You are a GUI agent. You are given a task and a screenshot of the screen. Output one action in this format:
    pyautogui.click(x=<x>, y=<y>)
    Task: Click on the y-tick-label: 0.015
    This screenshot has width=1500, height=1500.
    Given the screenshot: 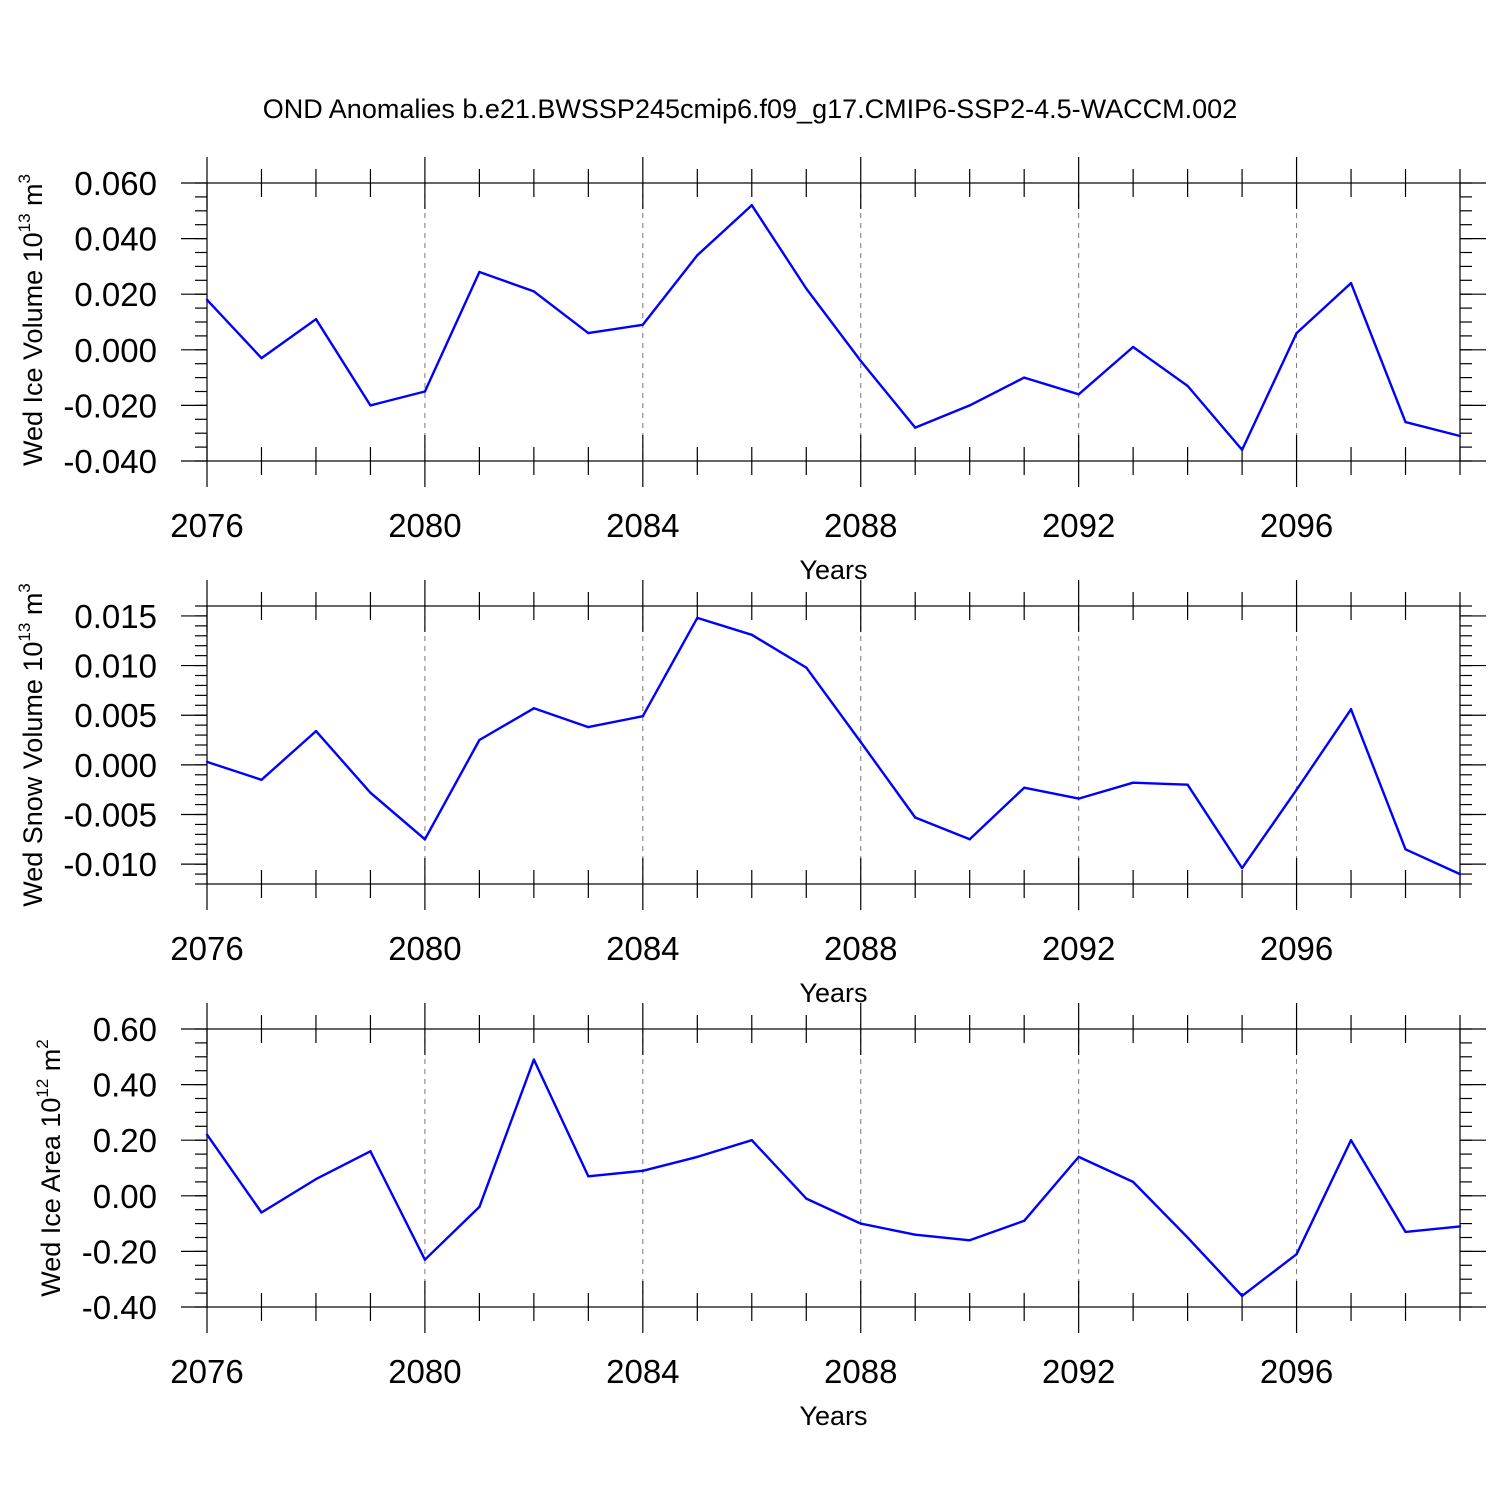 What is the action you would take?
    pyautogui.click(x=115, y=616)
    